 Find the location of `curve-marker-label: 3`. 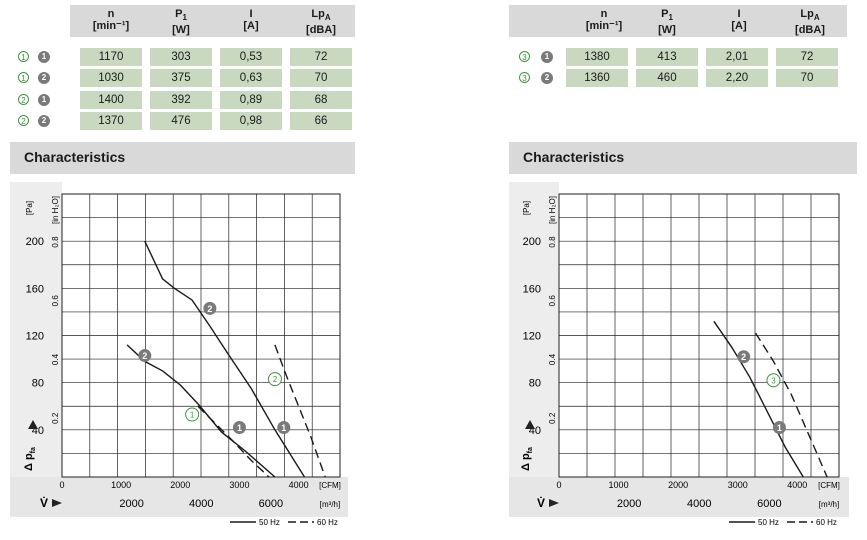

curve-marker-label: 3 is located at coordinates (773, 380).